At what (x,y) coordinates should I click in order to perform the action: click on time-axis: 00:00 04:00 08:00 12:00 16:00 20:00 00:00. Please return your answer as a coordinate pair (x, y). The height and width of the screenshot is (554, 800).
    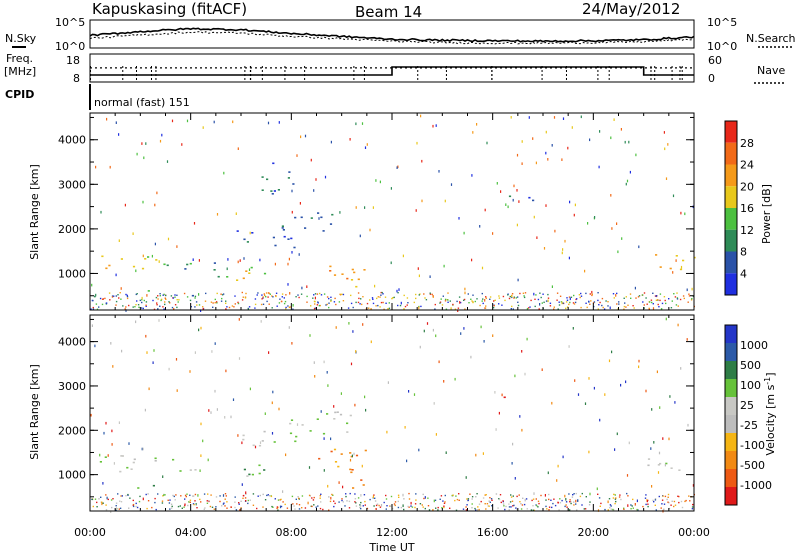
    Looking at the image, I should click on (392, 532).